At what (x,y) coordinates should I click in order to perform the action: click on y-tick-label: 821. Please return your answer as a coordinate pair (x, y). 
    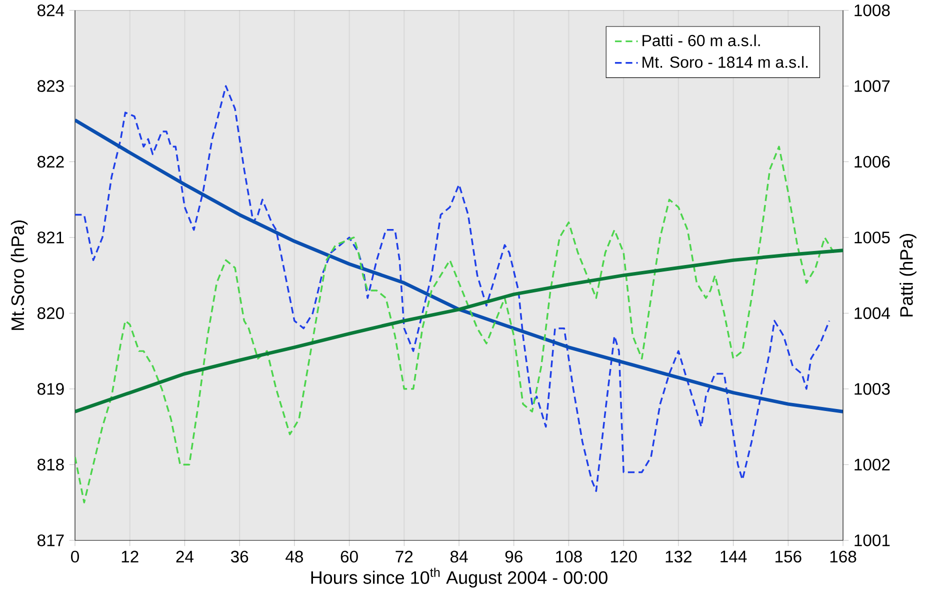
    Looking at the image, I should click on (51, 237).